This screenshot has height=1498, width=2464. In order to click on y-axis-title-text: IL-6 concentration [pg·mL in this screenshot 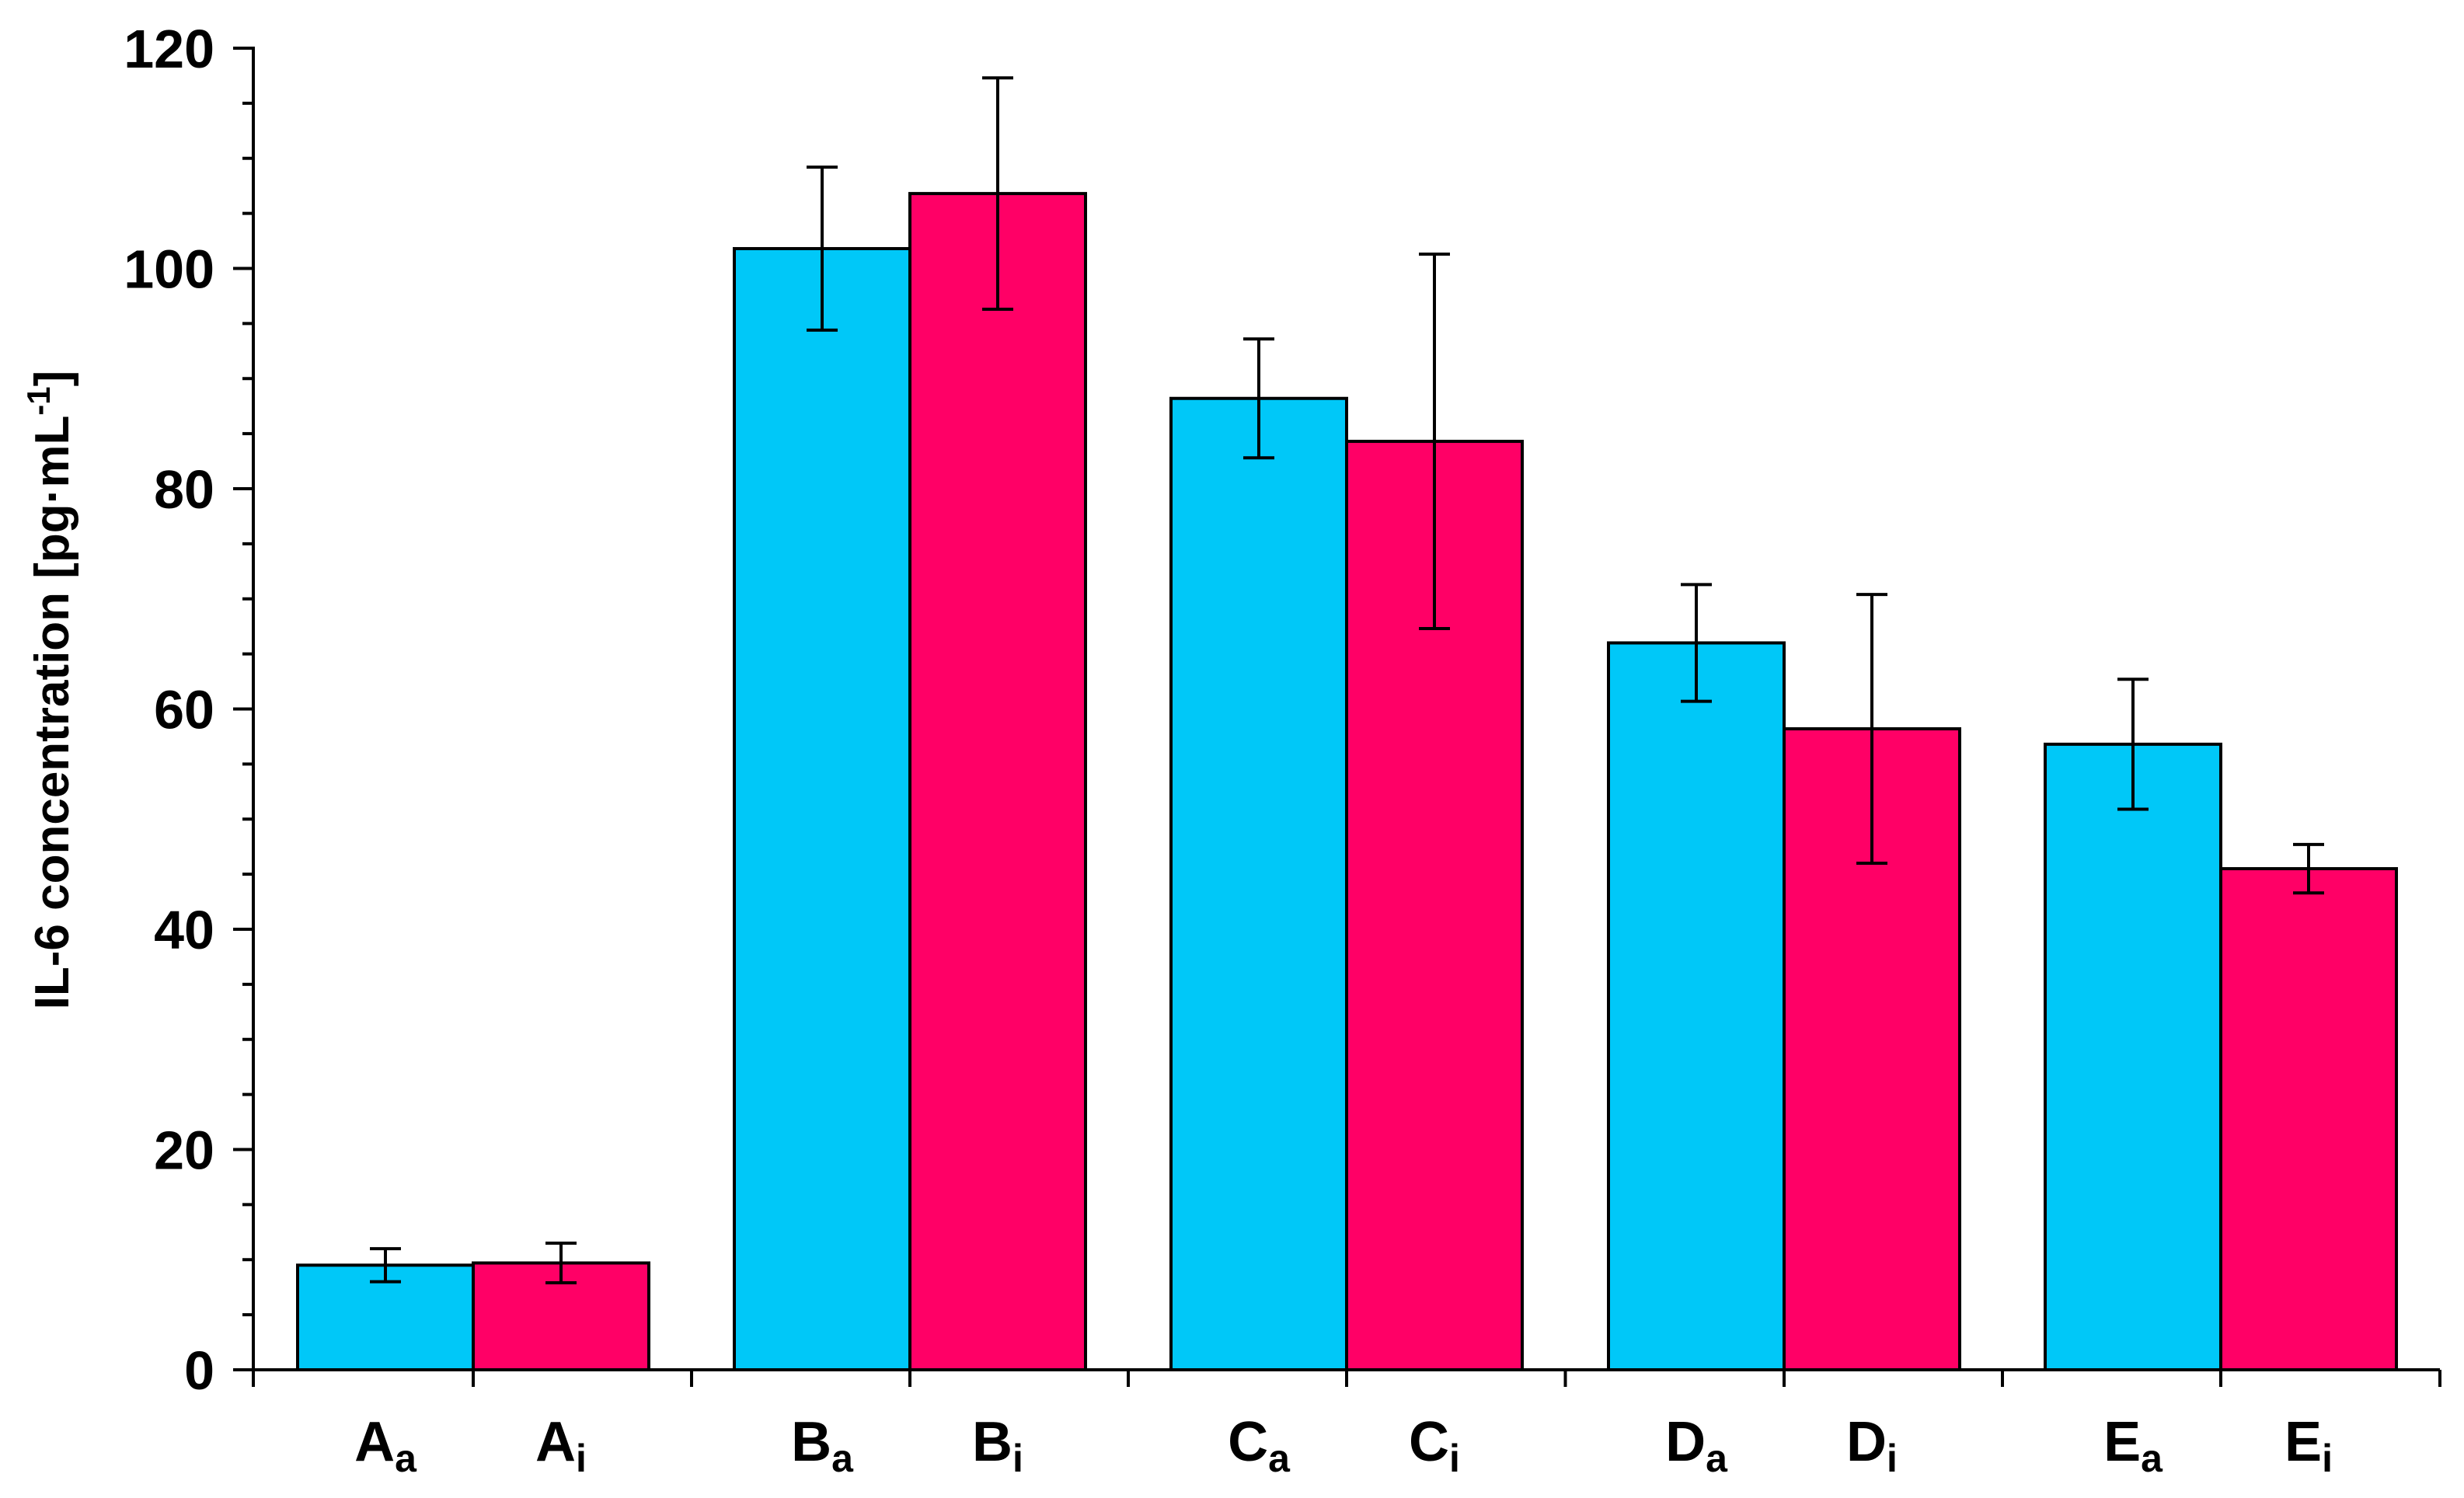, I will do `click(52, 713)`.